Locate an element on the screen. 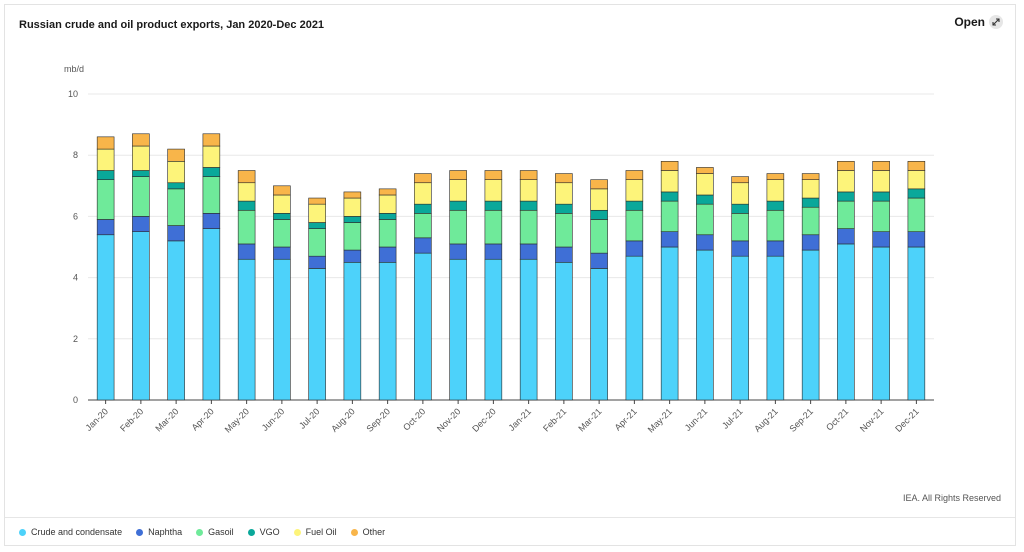 The image size is (1024, 552). y-axis-unit: mb/d is located at coordinates (74, 69).